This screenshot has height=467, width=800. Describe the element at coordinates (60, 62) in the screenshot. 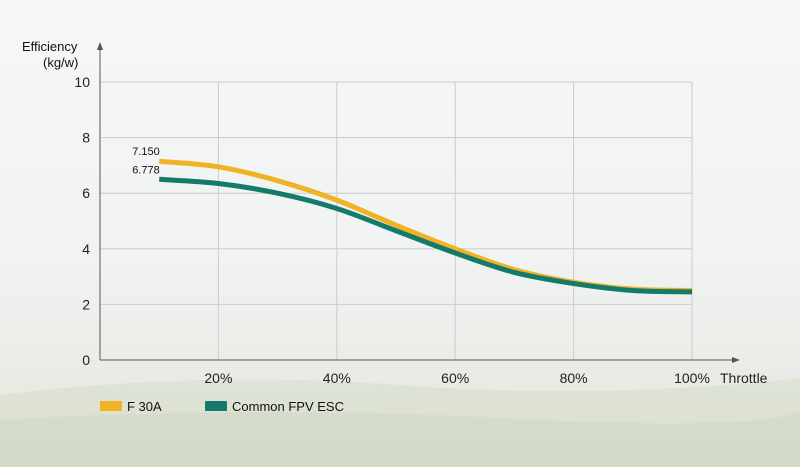

I see `y-axis-title-line2: (kg/w)` at that location.